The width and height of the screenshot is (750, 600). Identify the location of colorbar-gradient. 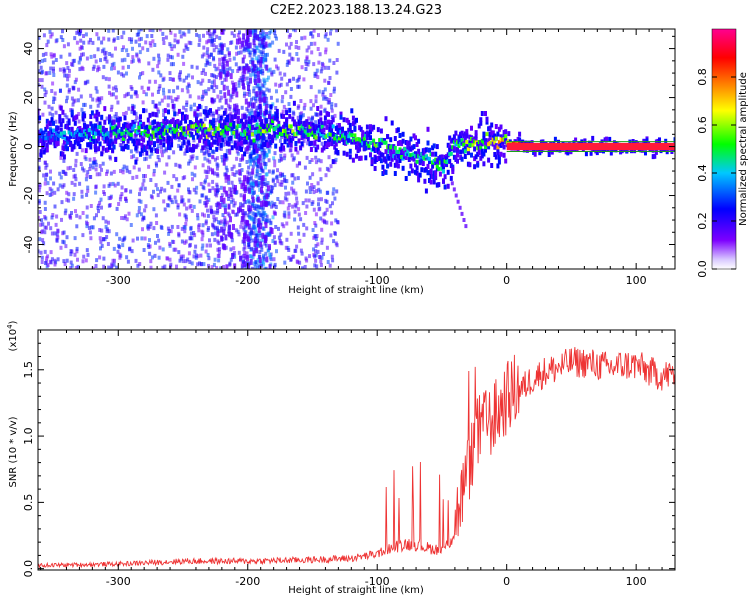
(724, 149).